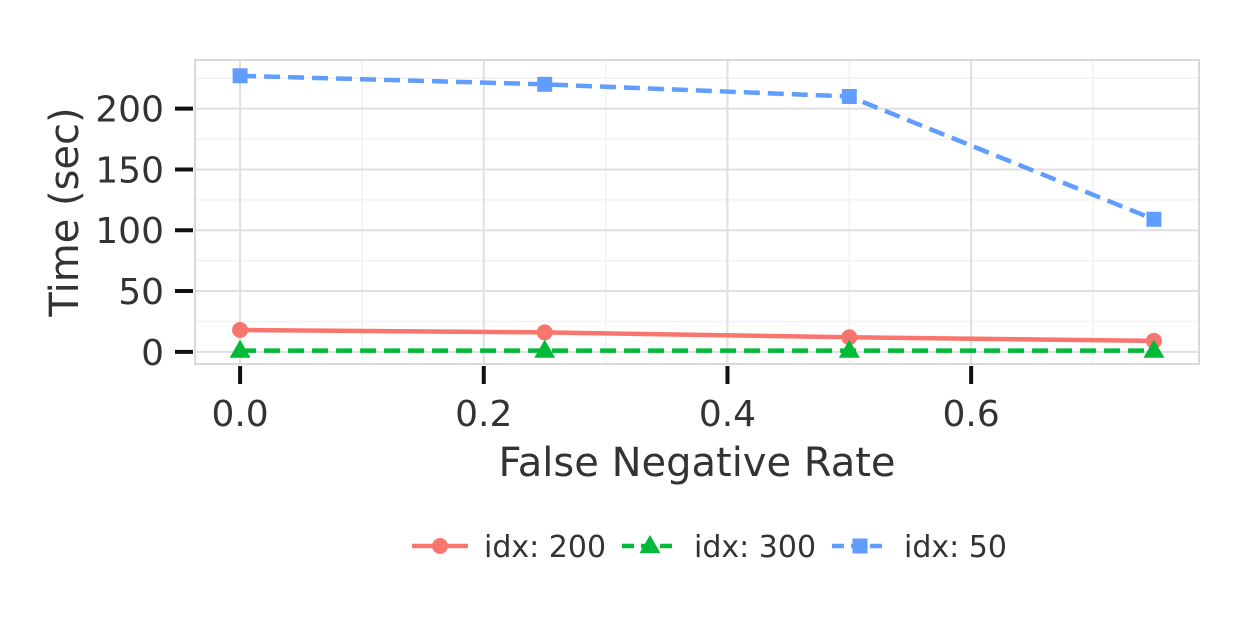 This screenshot has height=629, width=1259. Describe the element at coordinates (955, 547) in the screenshot. I see `legend-label: idx: 50` at that location.